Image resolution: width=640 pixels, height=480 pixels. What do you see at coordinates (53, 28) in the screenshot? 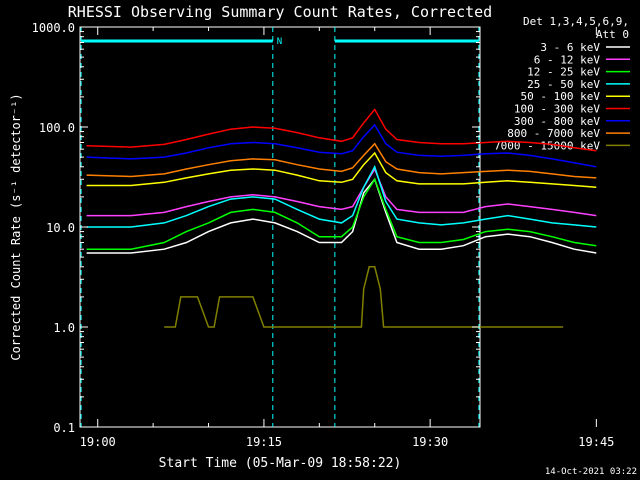
I see `y-tick-label: 1000.0` at bounding box center [53, 28].